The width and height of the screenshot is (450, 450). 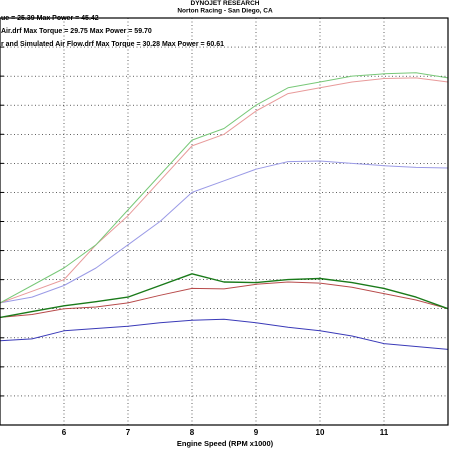 What do you see at coordinates (256, 432) in the screenshot?
I see `x-tick-label-9: 9` at bounding box center [256, 432].